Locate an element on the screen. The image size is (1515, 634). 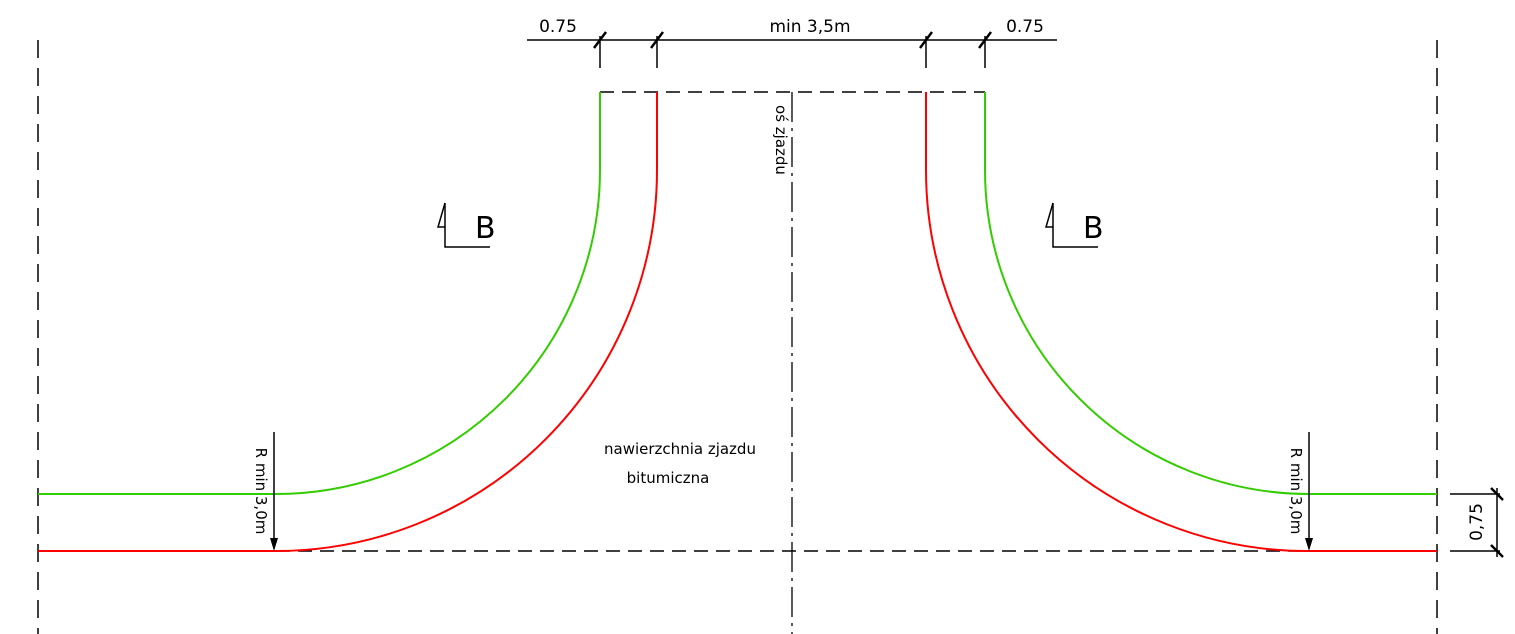
dim-top-left: 0.75 is located at coordinates (558, 27).